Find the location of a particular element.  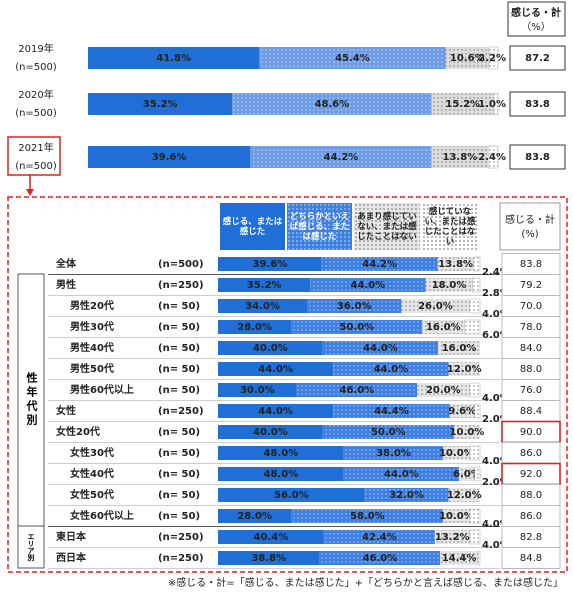

value-label: 56.0% is located at coordinates (291, 495).